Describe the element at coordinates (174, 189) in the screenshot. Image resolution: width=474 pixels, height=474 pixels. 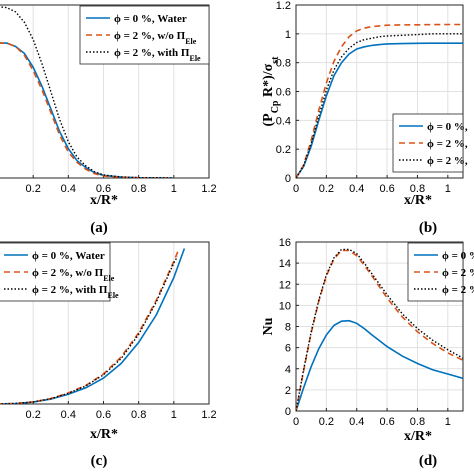
I see `panel-a-xtick-label: 1` at that location.